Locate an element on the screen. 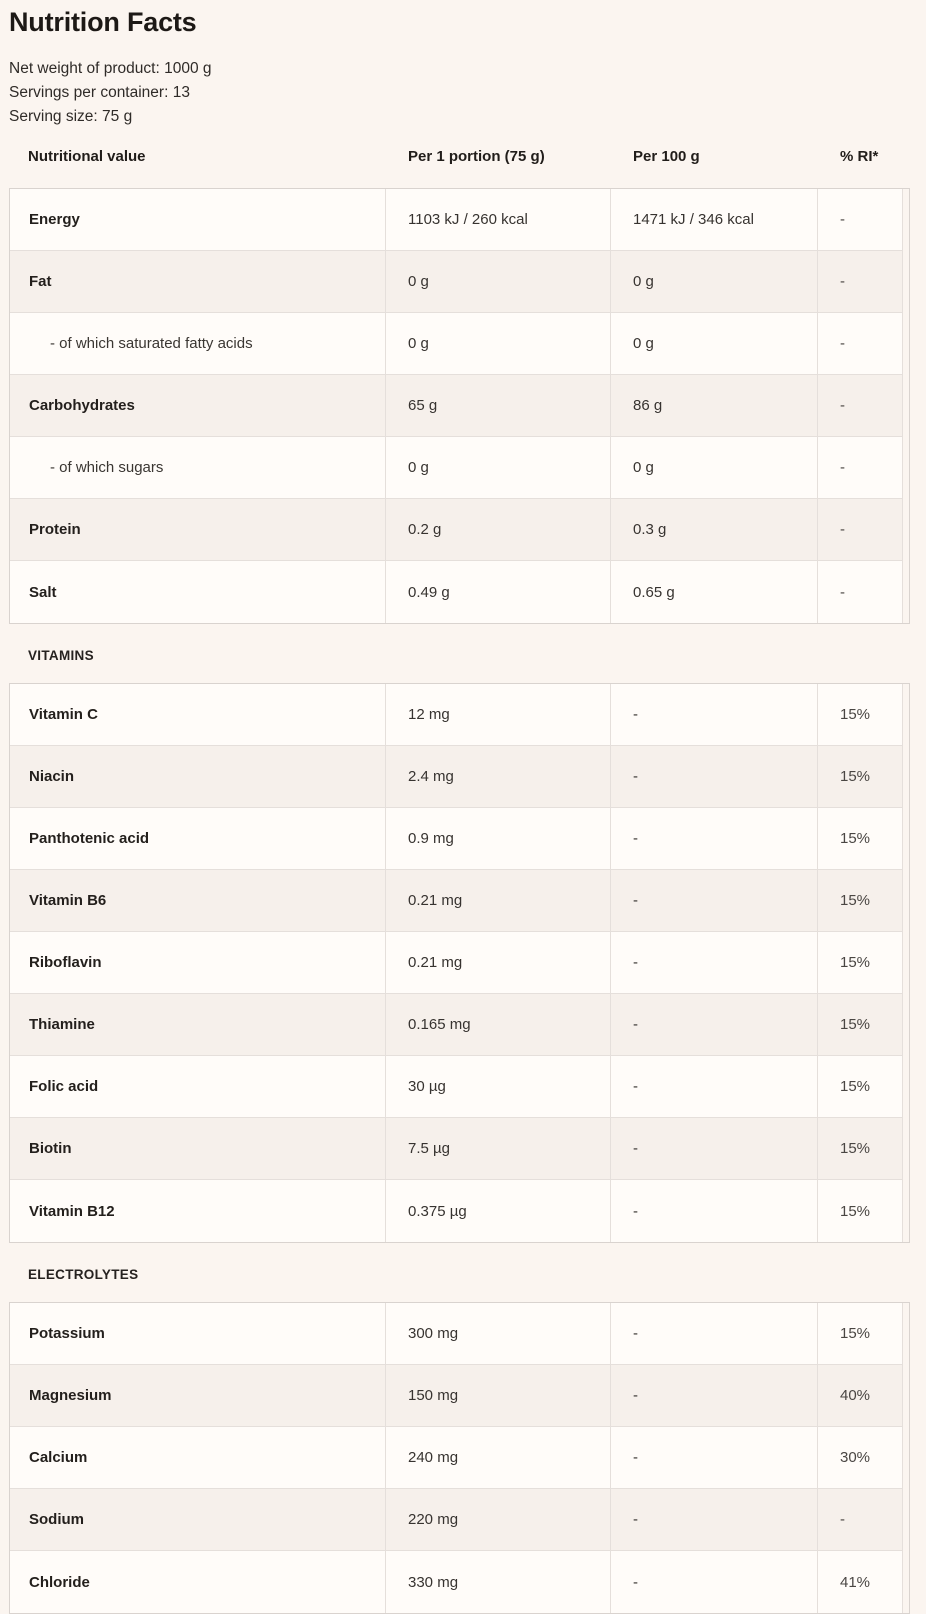  row-label-fat: Fat is located at coordinates (198, 281).